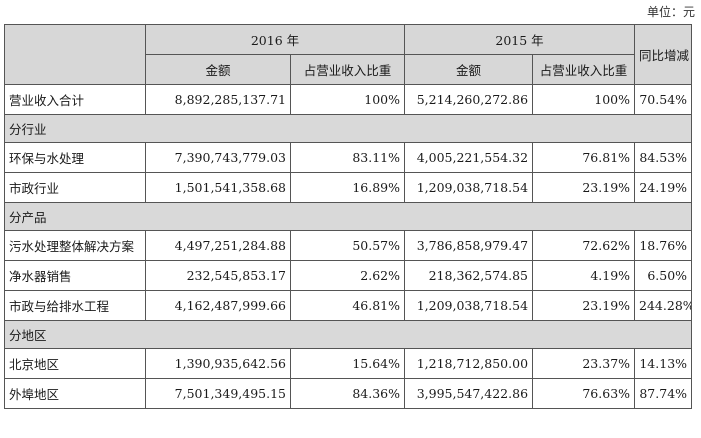 The image size is (701, 438). Describe the element at coordinates (584, 245) in the screenshot. I see `ratio-2015: 72.62%` at that location.